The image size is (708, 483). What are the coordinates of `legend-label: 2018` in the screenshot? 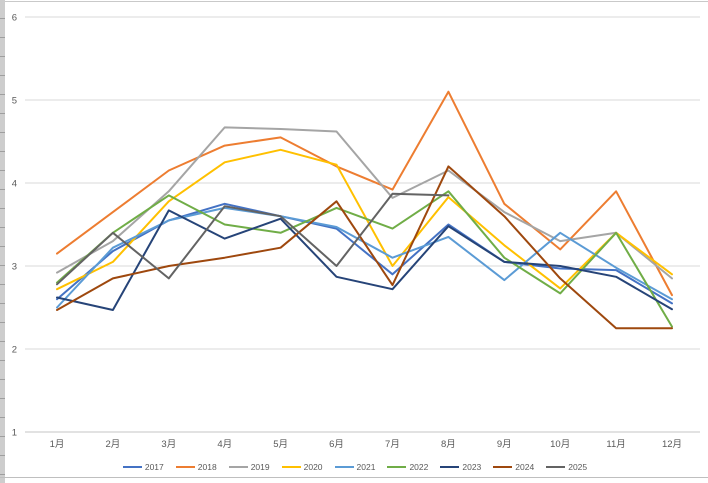 It's located at (207, 467).